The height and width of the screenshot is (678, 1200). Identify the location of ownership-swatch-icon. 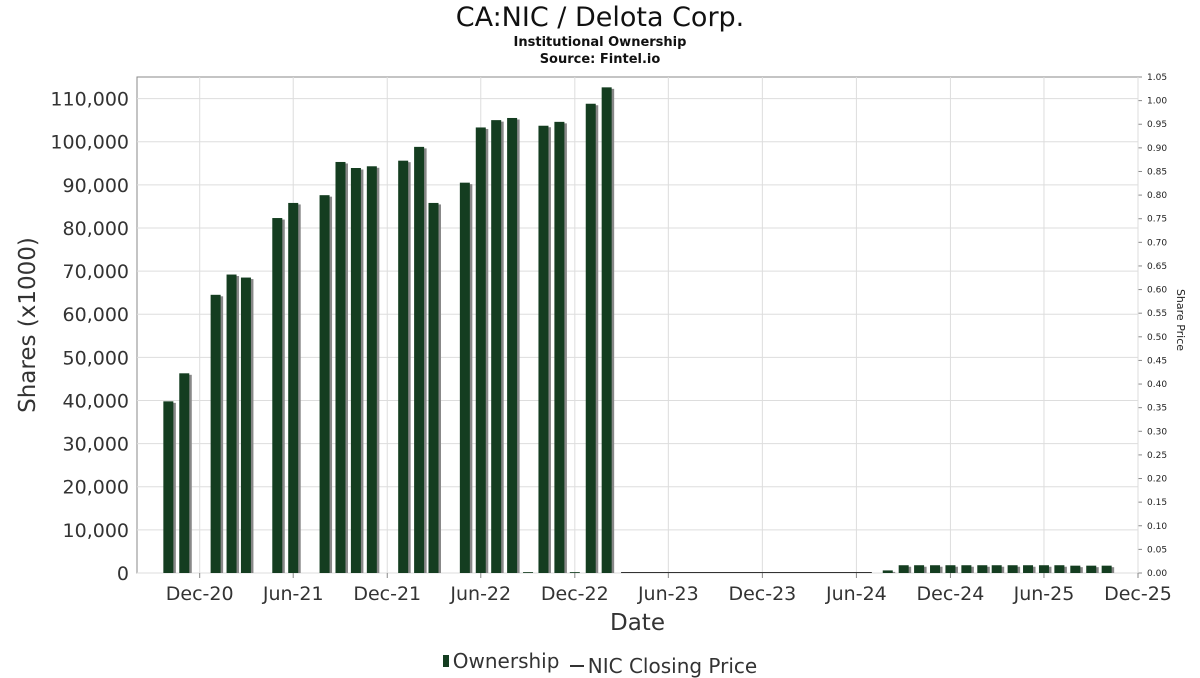
(445, 661).